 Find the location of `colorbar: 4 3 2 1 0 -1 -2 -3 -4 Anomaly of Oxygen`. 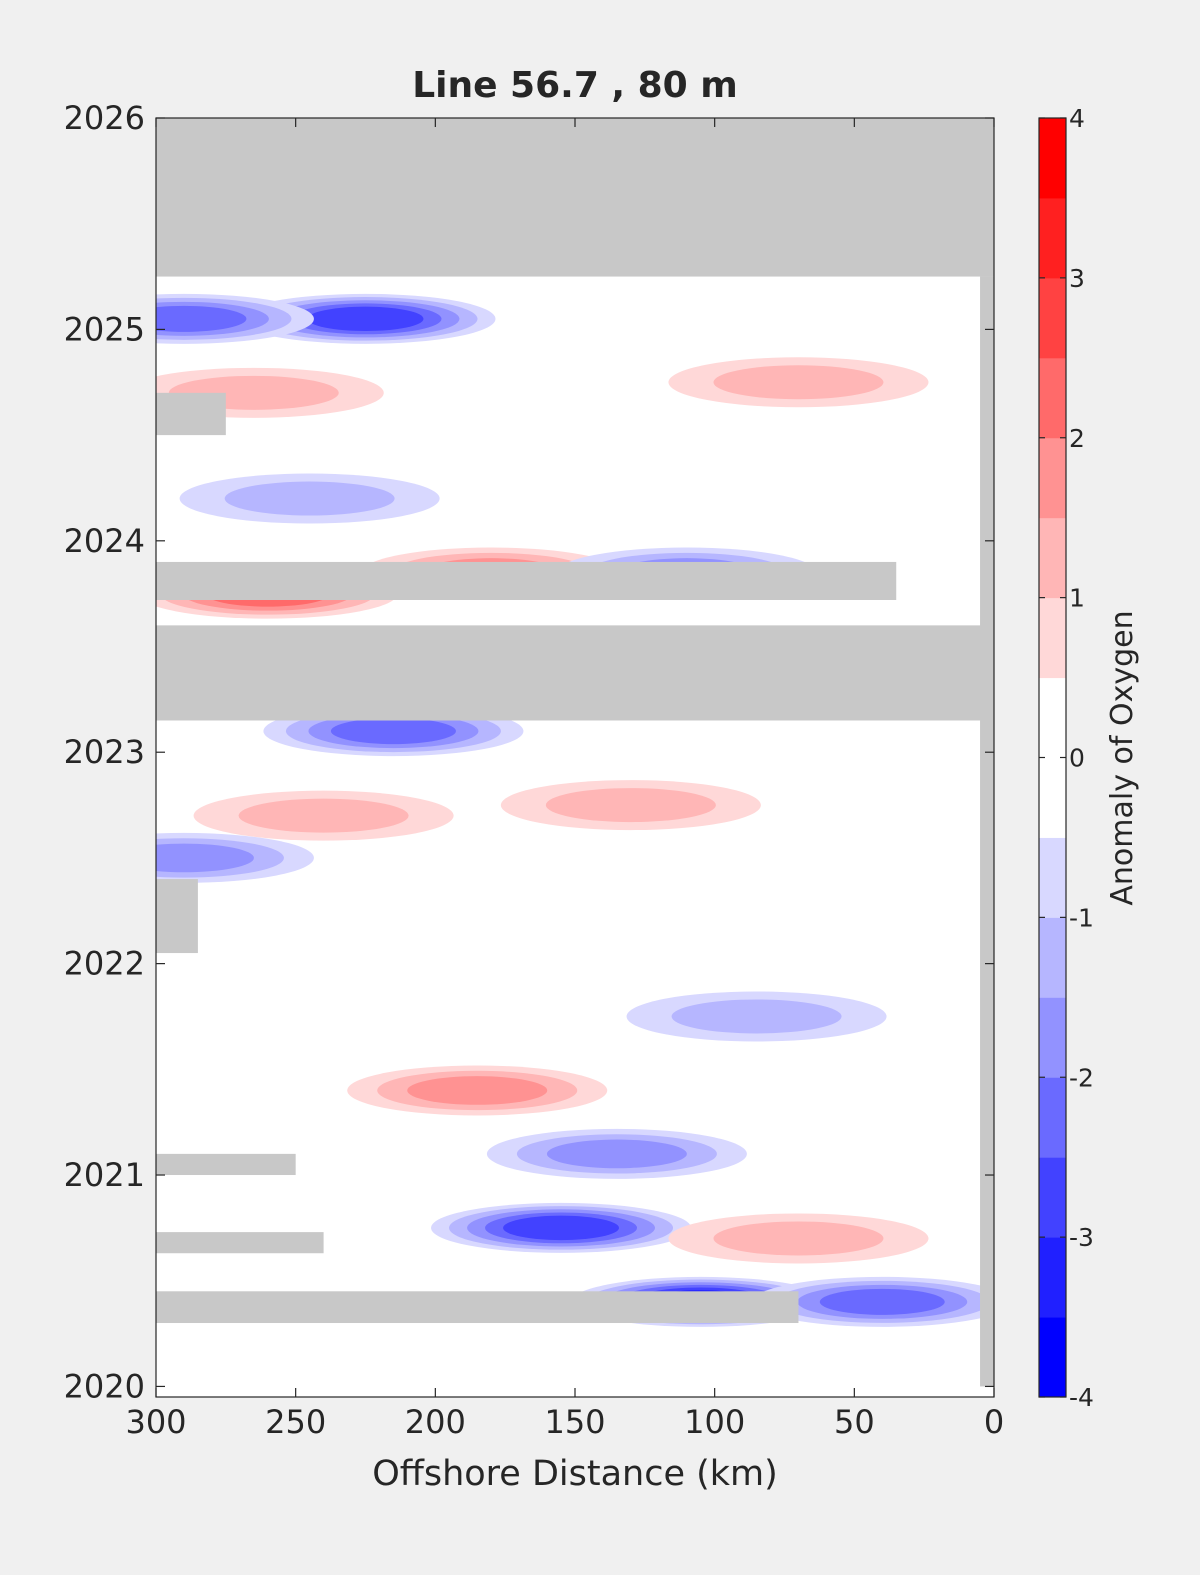

colorbar: 4 3 2 1 0 -1 -2 -3 -4 Anomaly of Oxygen is located at coordinates (1089, 758).